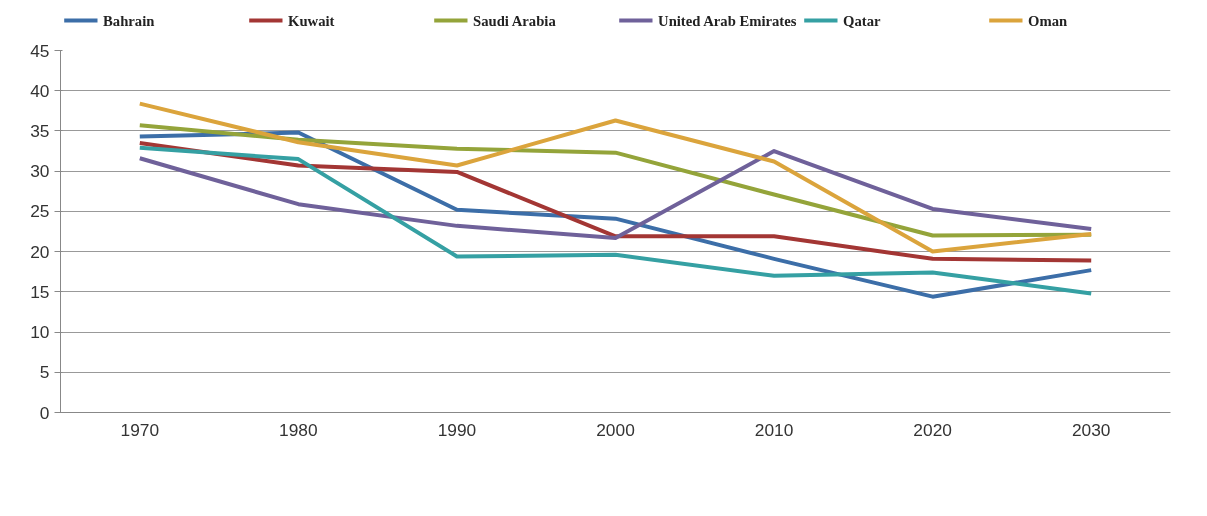  Describe the element at coordinates (1048, 20) in the screenshot. I see `legend-label: Oman` at that location.